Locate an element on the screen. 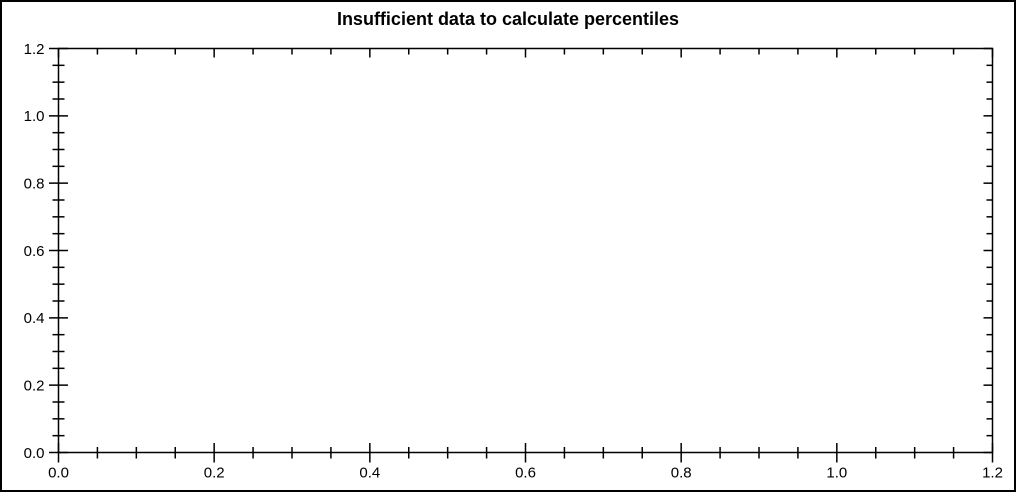 This screenshot has width=1020, height=500. x-tick-label: 1.2 is located at coordinates (992, 473).